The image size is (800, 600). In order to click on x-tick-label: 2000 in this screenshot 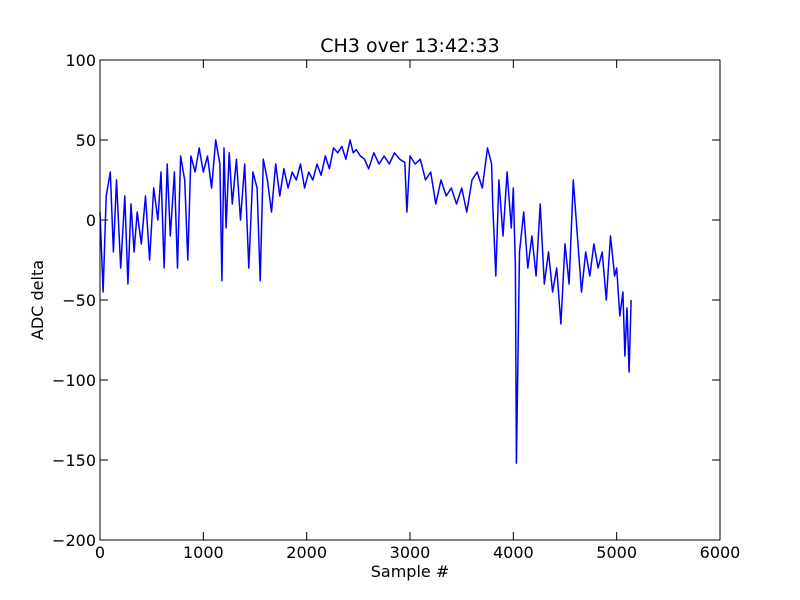, I will do `click(306, 552)`.